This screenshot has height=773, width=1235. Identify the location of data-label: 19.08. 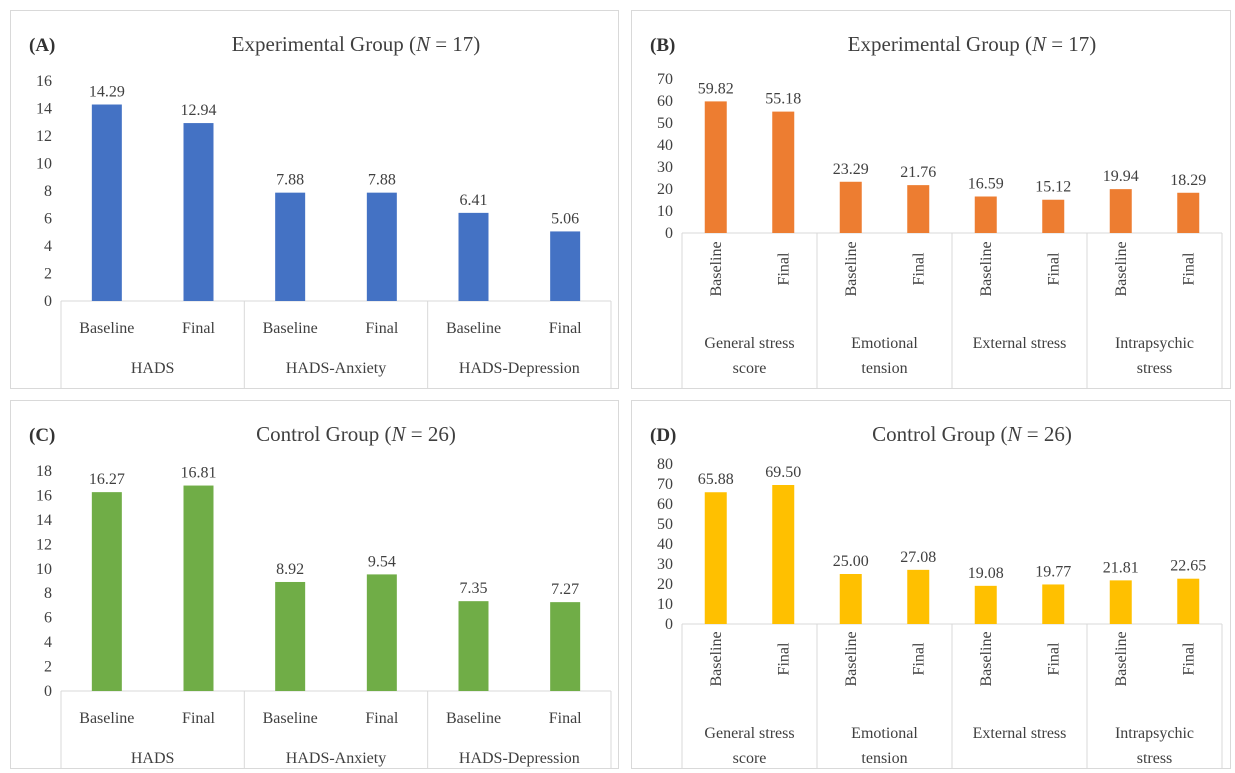
(986, 573).